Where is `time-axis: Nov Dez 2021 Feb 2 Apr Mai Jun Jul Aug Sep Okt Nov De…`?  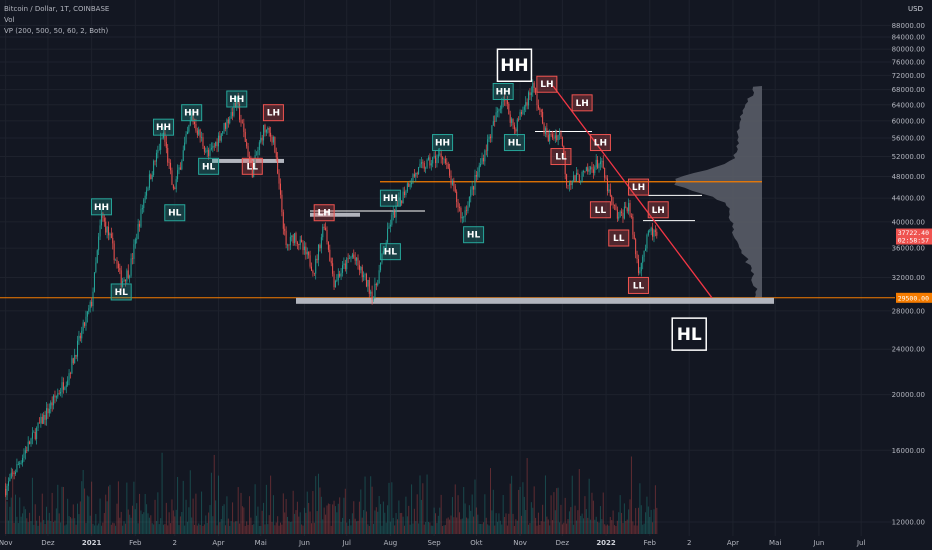 time-axis: Nov Dez 2021 Feb 2 Apr Mai Jun Jul Aug Sep Okt Nov De… is located at coordinates (432, 543).